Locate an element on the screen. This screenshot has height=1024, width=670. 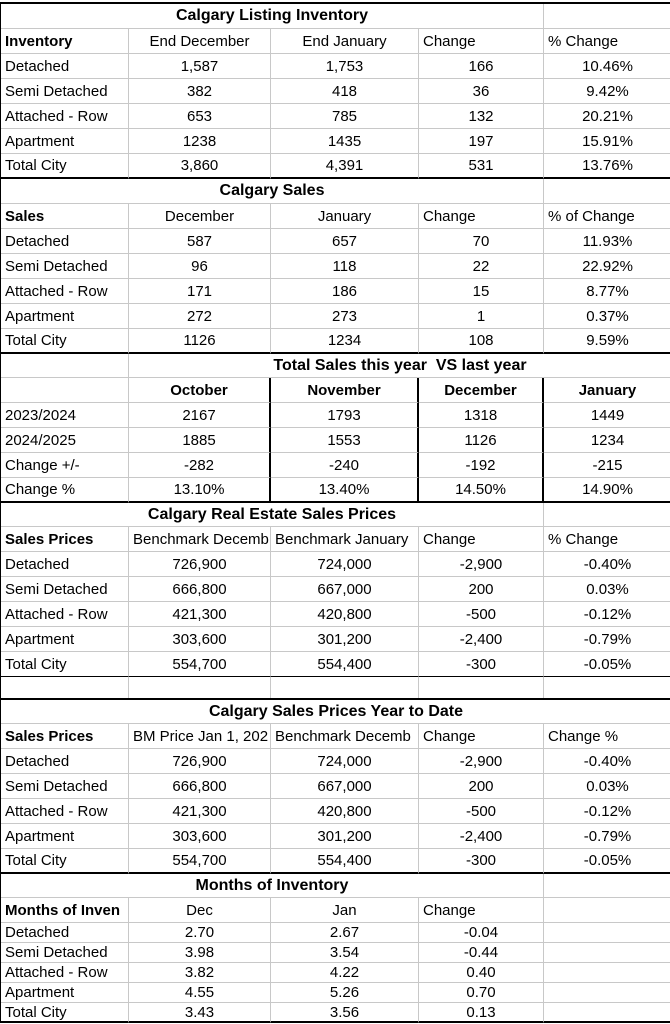
table-row: Semi Detached 96 118 22 22.92% is located at coordinates (335, 266).